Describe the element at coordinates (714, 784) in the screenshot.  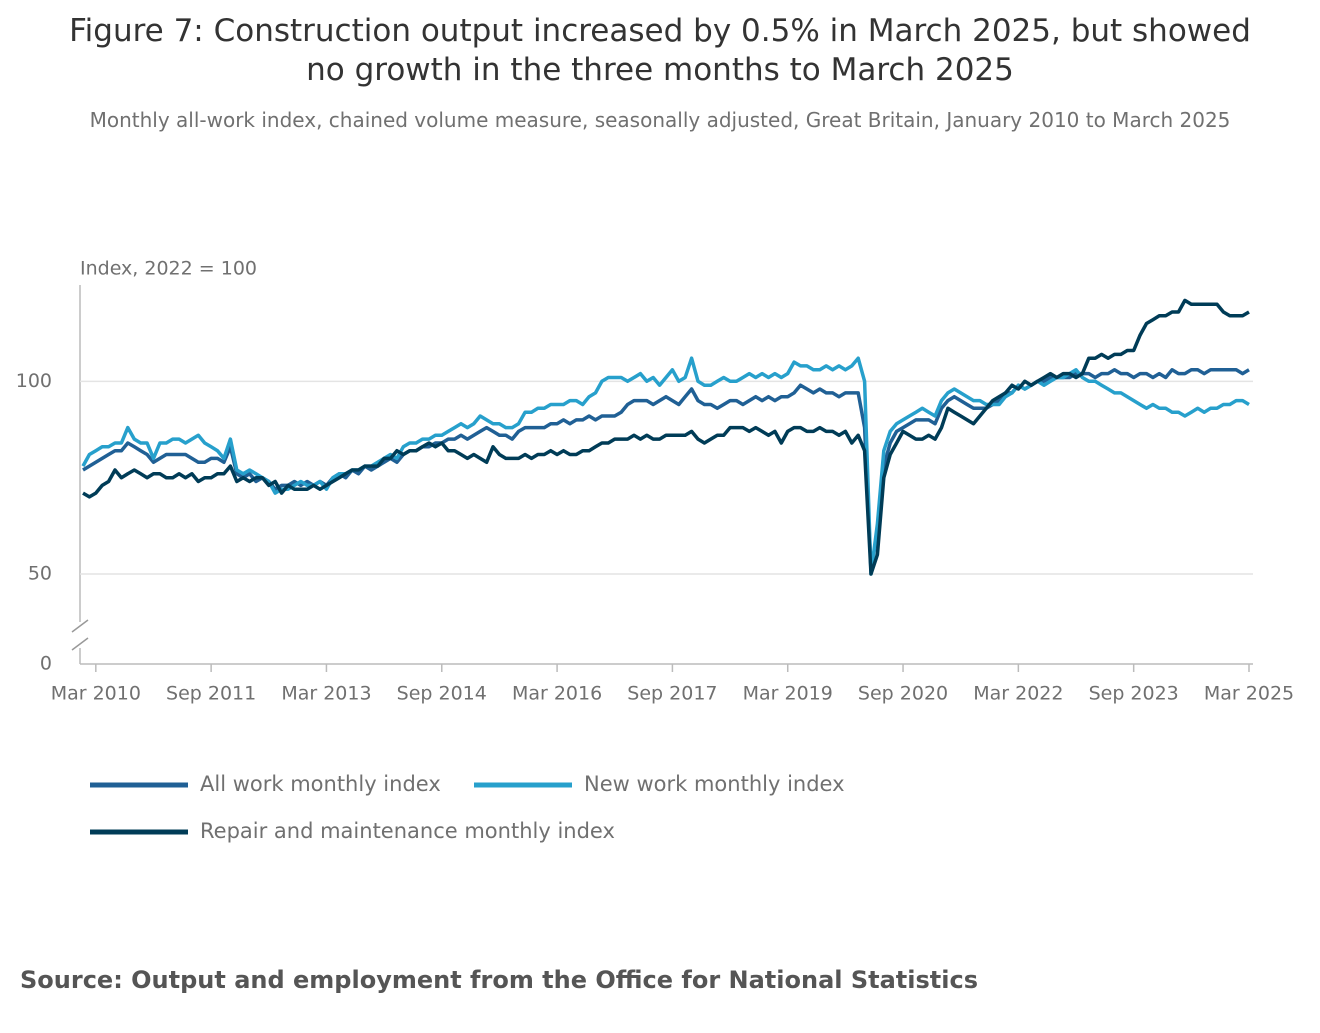
I see `legend-label: New work monthly index` at that location.